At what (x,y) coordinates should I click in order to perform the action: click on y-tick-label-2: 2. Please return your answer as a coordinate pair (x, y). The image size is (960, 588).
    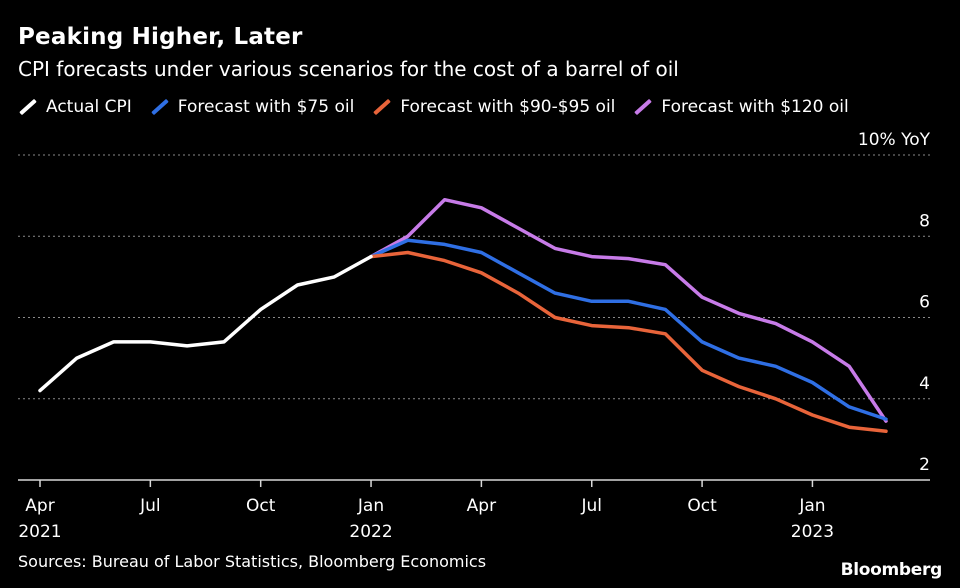
    Looking at the image, I should click on (924, 465).